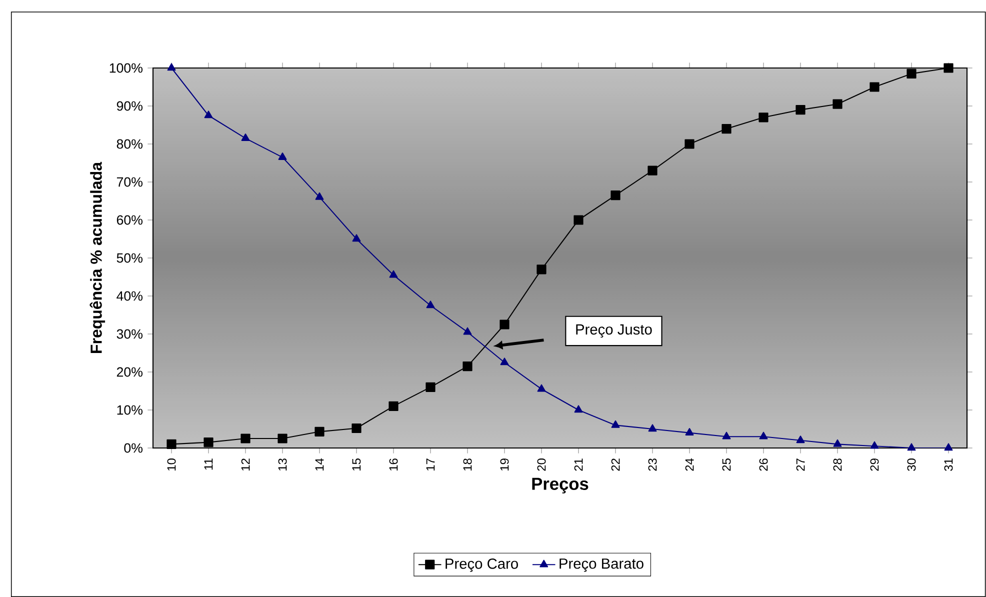 Image resolution: width=986 pixels, height=597 pixels. What do you see at coordinates (98, 257) in the screenshot?
I see `y-axis-title: Frequência % acumulada` at bounding box center [98, 257].